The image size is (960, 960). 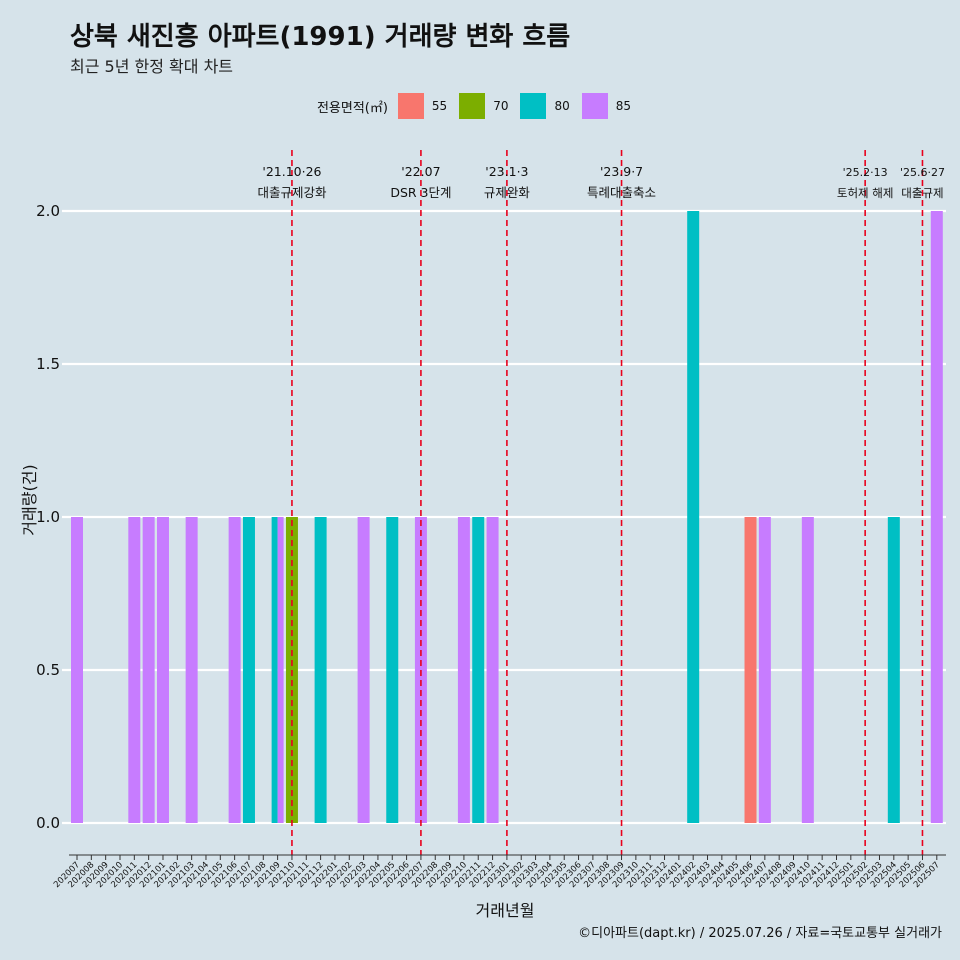 I want to click on legend-item: 80, so click(x=545, y=106).